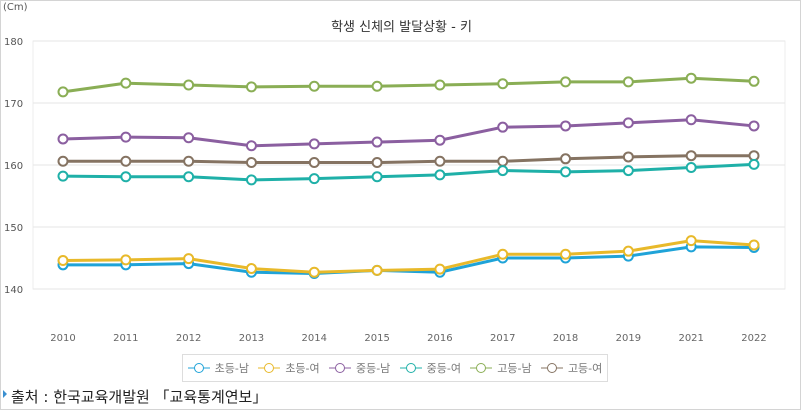 The image size is (801, 410). I want to click on y-tick-label: 140, so click(13, 290).